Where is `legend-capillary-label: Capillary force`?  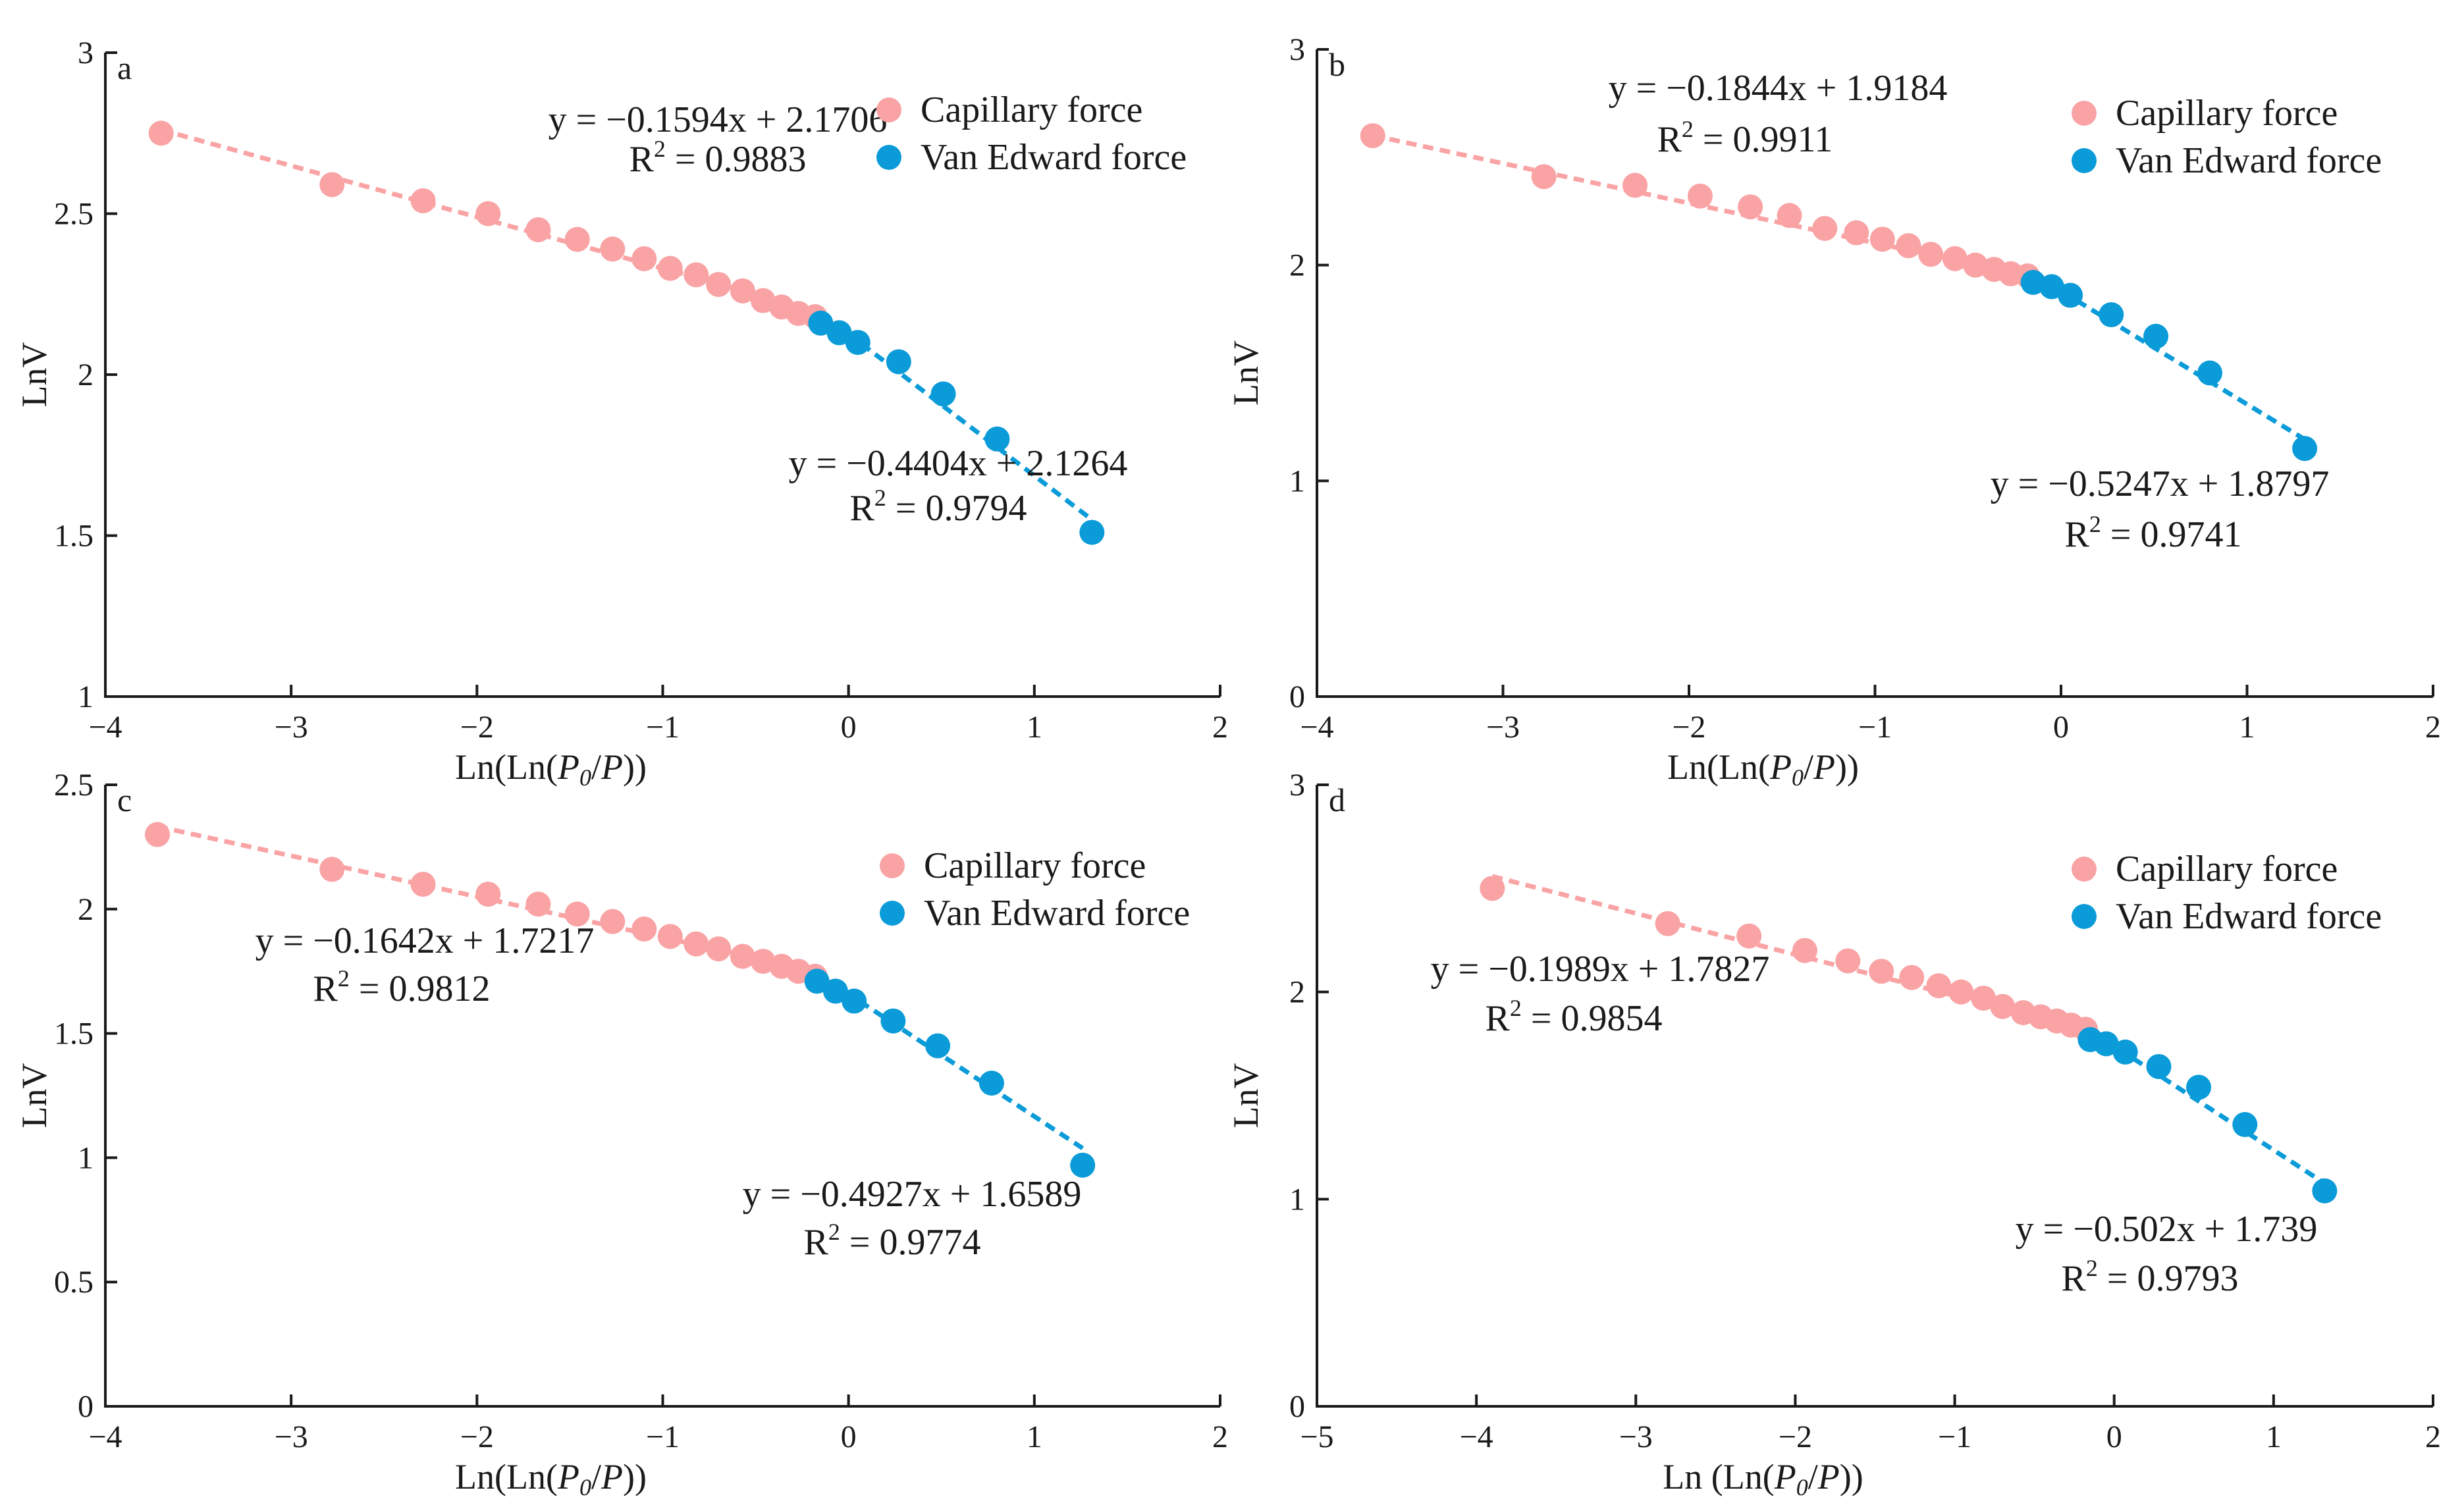
legend-capillary-label: Capillary force is located at coordinates (1031, 110).